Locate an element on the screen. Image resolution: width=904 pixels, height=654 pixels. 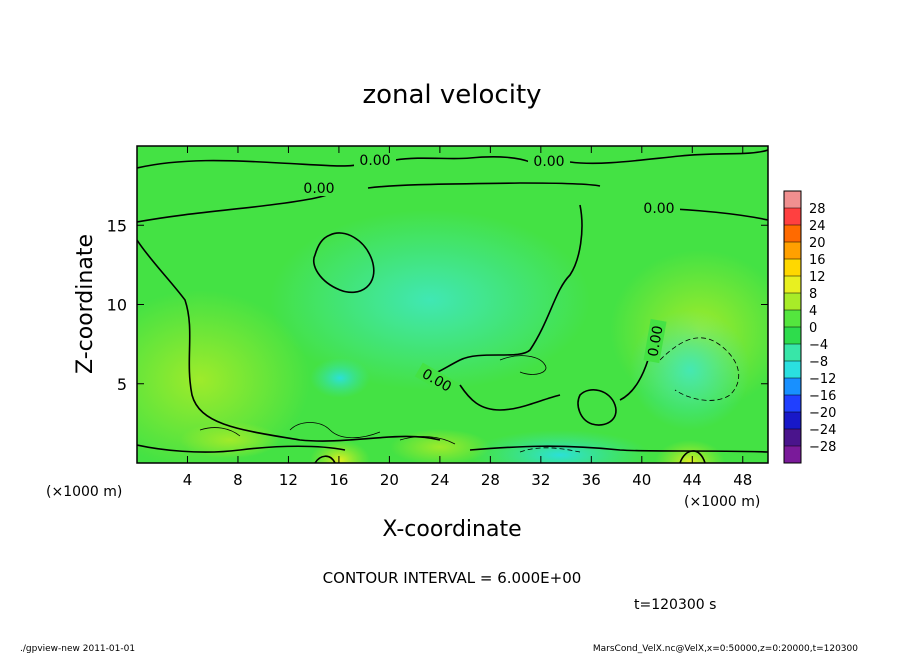
colorbar-label: −12 is located at coordinates (822, 379).